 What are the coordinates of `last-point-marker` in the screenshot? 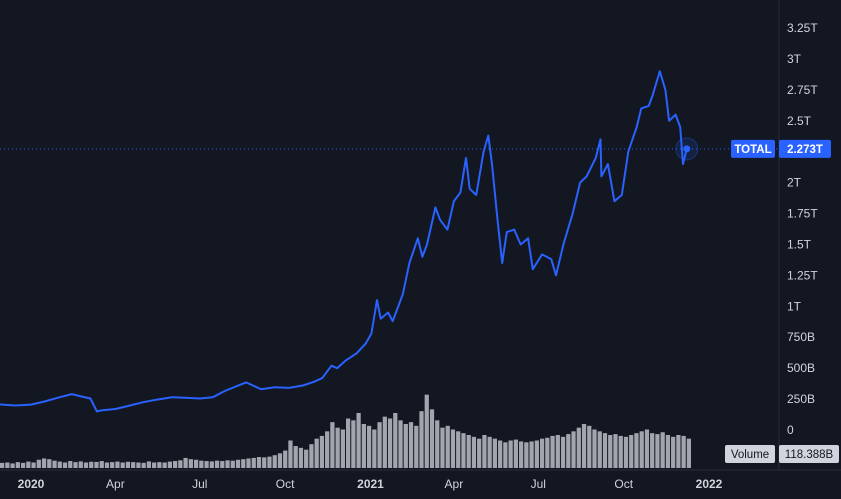 It's located at (687, 149).